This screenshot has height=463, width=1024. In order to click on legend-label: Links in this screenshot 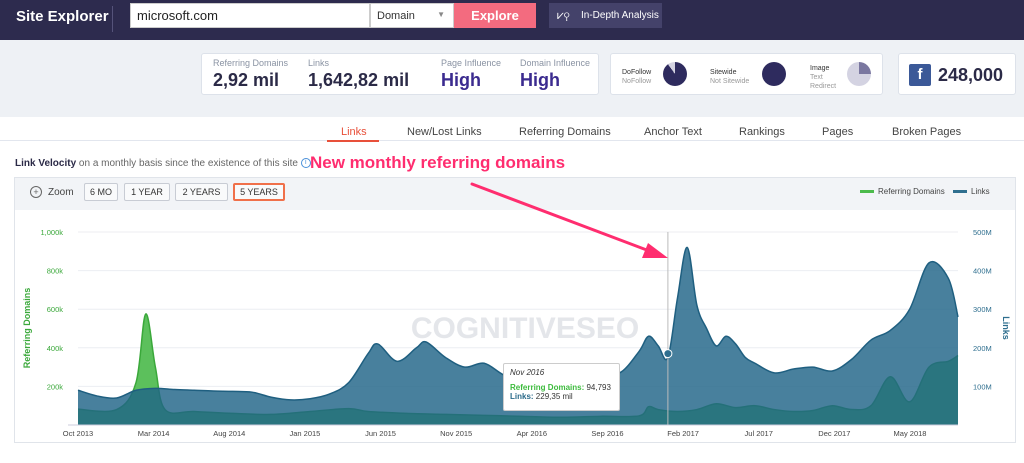, I will do `click(980, 191)`.